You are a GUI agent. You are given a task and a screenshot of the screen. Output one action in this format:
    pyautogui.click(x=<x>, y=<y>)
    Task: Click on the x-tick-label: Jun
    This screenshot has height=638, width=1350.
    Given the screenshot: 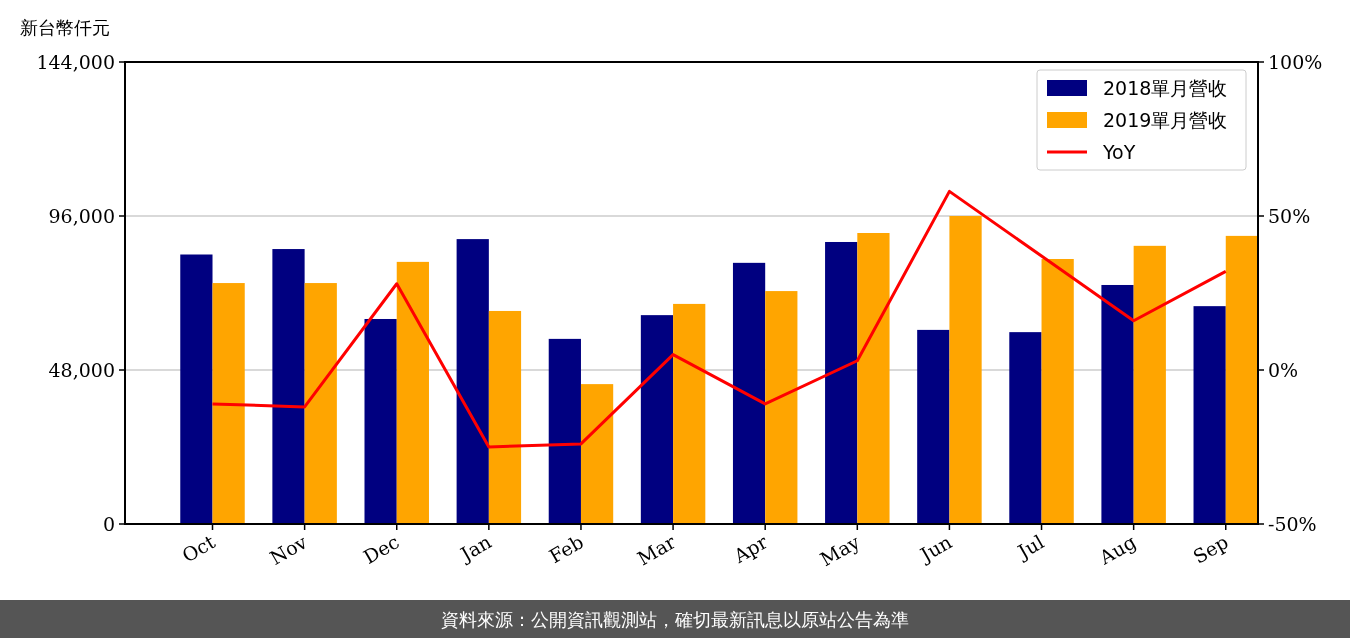 What is the action you would take?
    pyautogui.click(x=935, y=548)
    